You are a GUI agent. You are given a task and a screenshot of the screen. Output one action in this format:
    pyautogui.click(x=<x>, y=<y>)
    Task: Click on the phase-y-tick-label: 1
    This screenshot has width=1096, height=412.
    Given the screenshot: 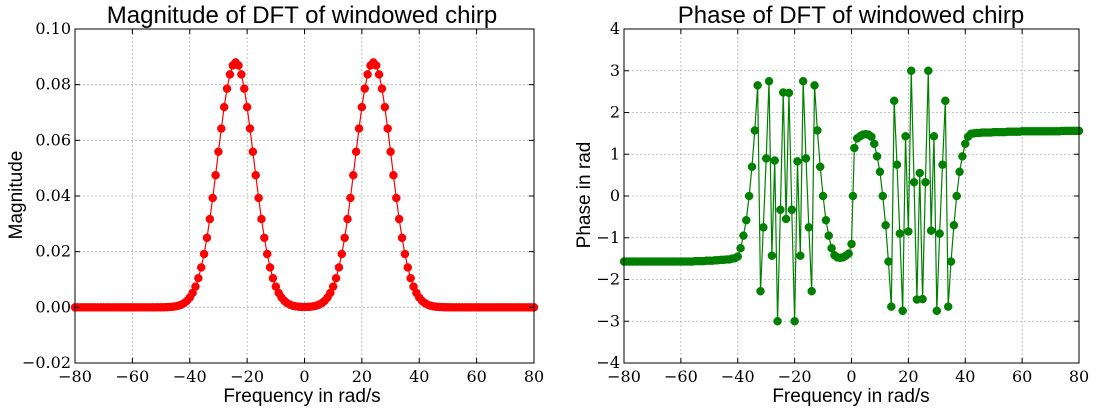 What is the action you would take?
    pyautogui.click(x=615, y=153)
    